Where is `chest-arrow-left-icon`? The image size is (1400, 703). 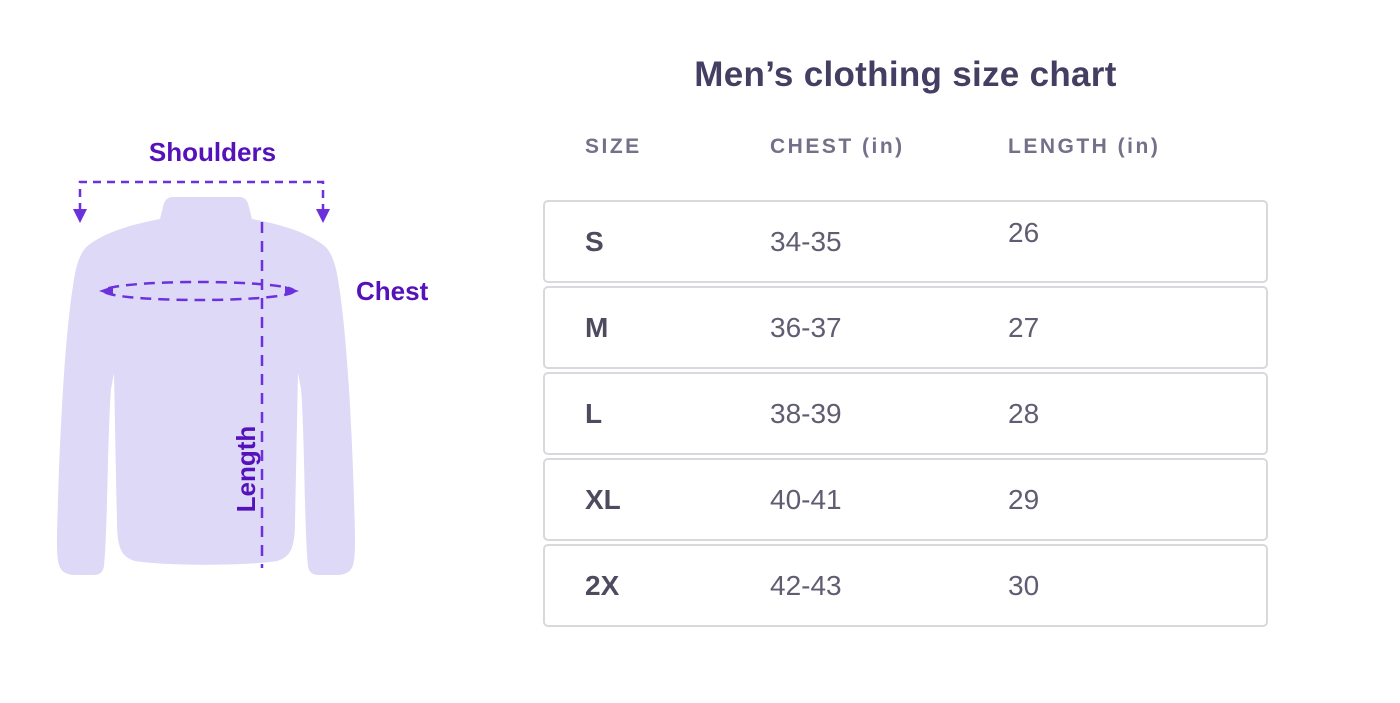
chest-arrow-left-icon is located at coordinates (106, 291).